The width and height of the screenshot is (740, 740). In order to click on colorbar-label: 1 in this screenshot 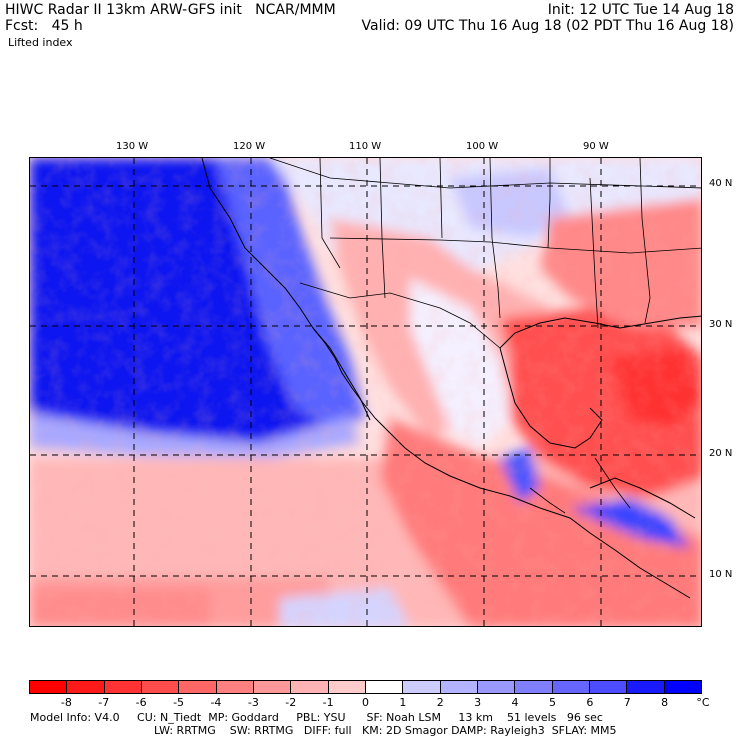, I will do `click(403, 702)`.